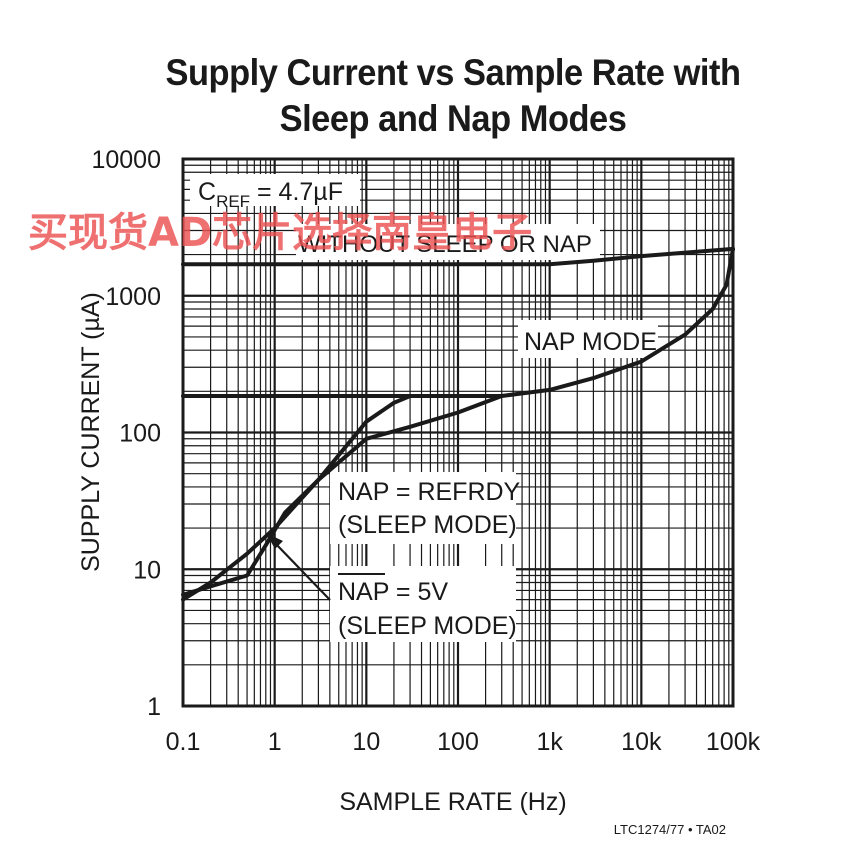 The height and width of the screenshot is (852, 842). I want to click on x-tick-label: 1, so click(275, 742).